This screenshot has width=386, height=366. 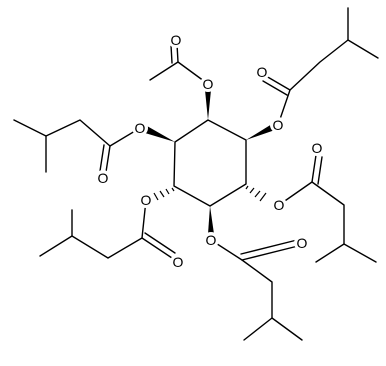 I want to click on hash-bond, so click(x=210, y=193).